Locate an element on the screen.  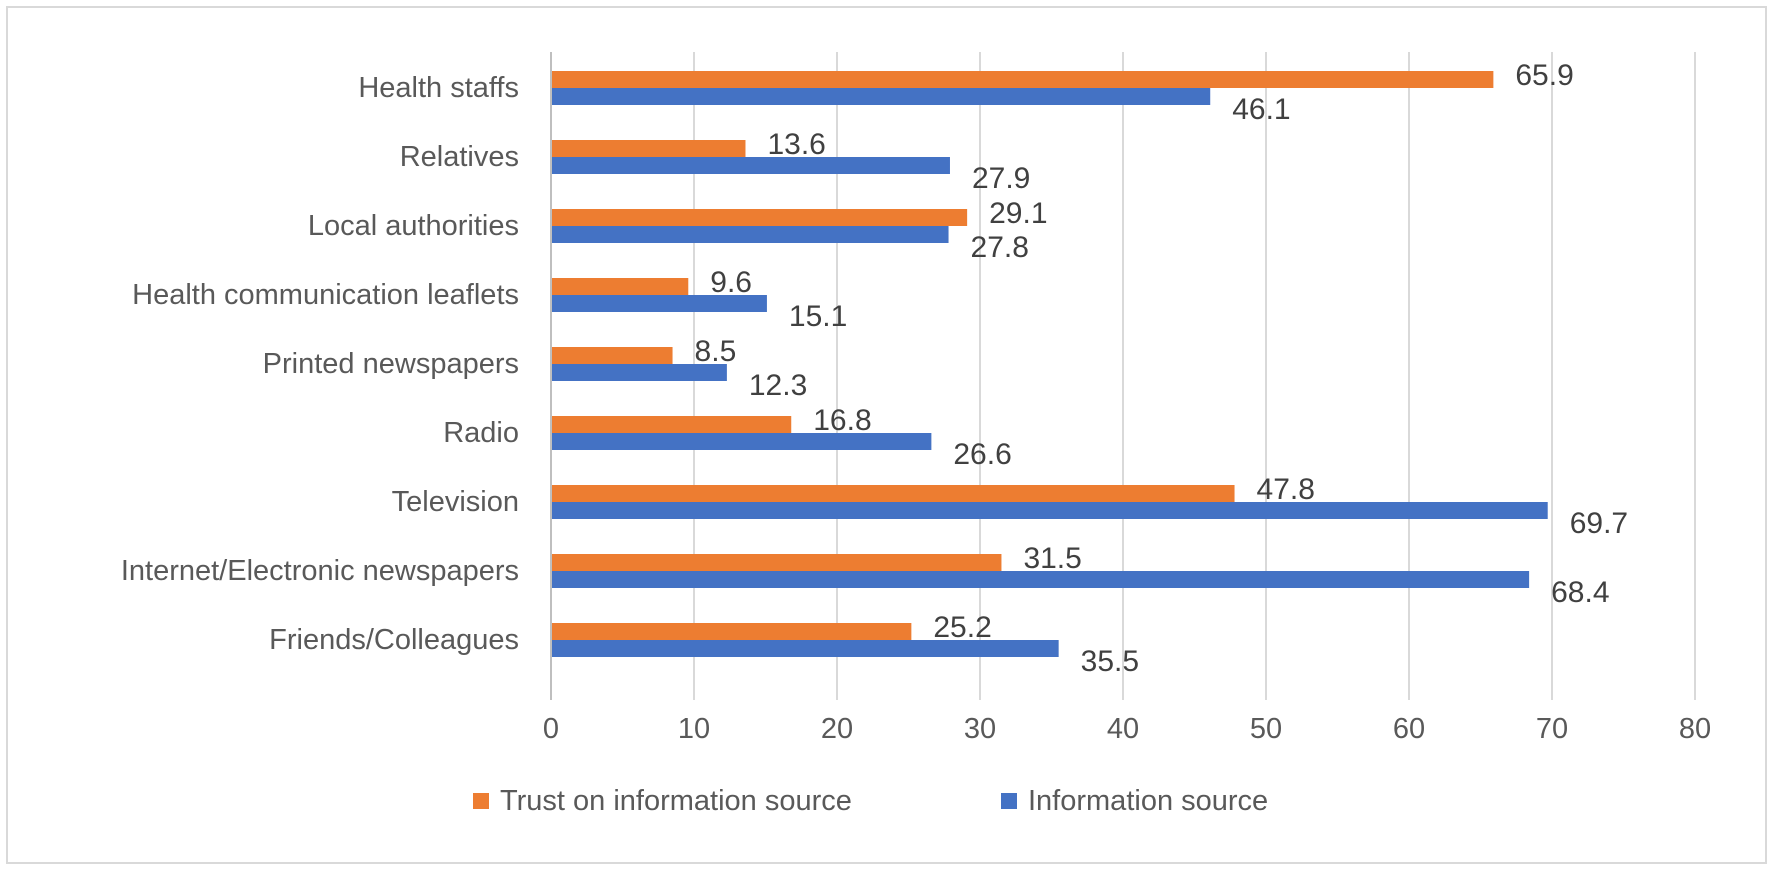
bar-information-source-local-authorities is located at coordinates (750, 234).